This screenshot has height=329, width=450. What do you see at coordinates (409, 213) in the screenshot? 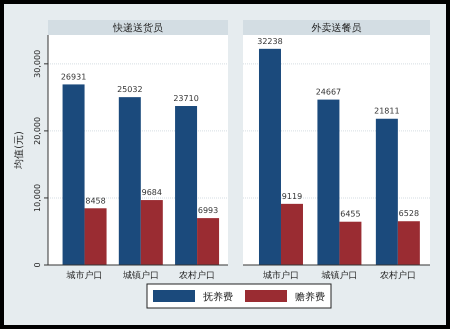
I see `data-label: 6528` at bounding box center [409, 213].